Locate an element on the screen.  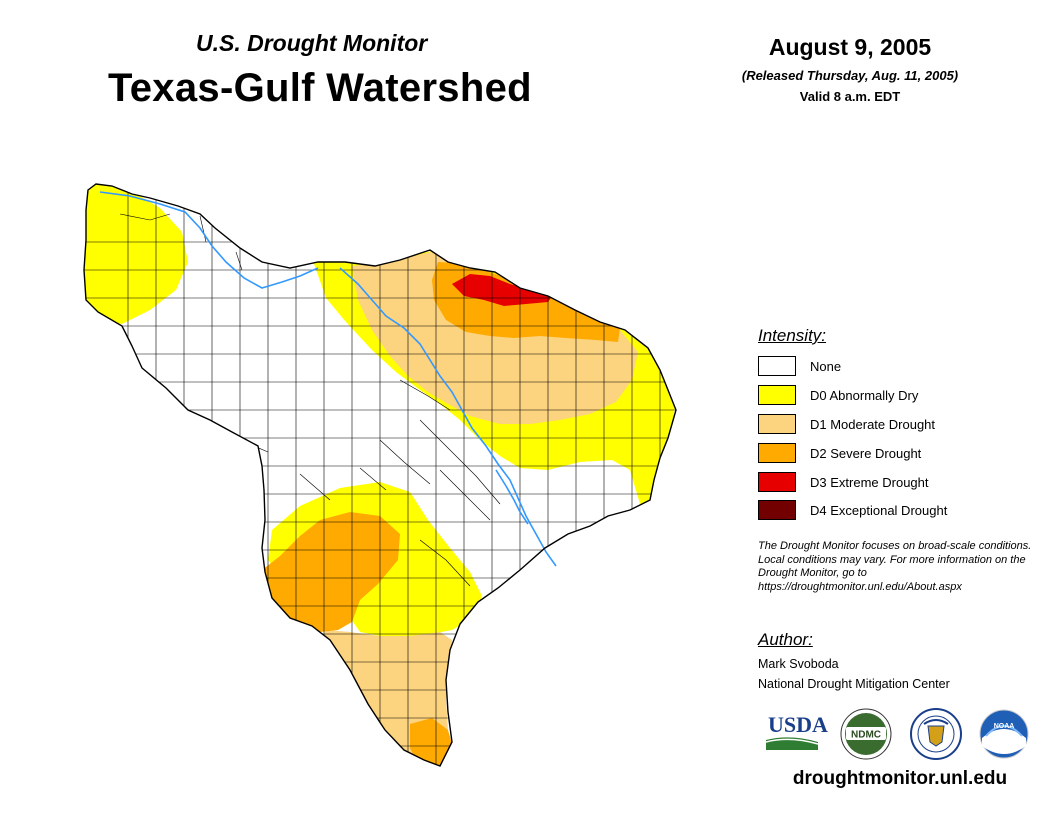
noaa-logo: NOAA is located at coordinates (1004, 734).